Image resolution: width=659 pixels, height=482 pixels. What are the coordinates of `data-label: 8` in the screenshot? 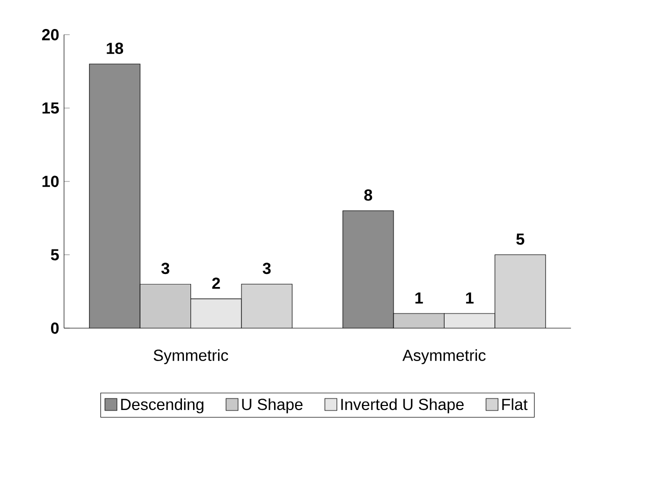 It's located at (368, 195).